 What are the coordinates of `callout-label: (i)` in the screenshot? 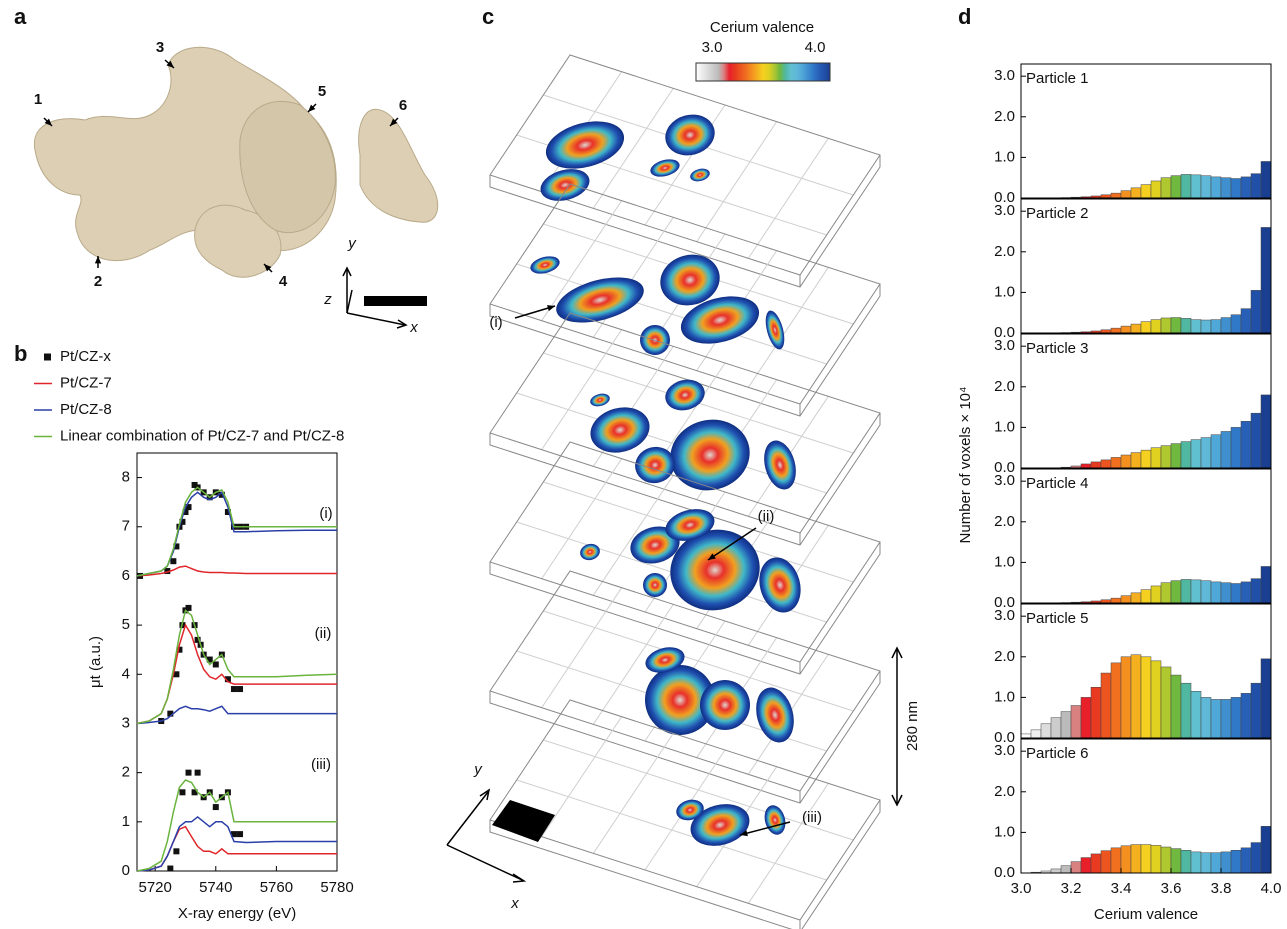 It's located at (495, 322).